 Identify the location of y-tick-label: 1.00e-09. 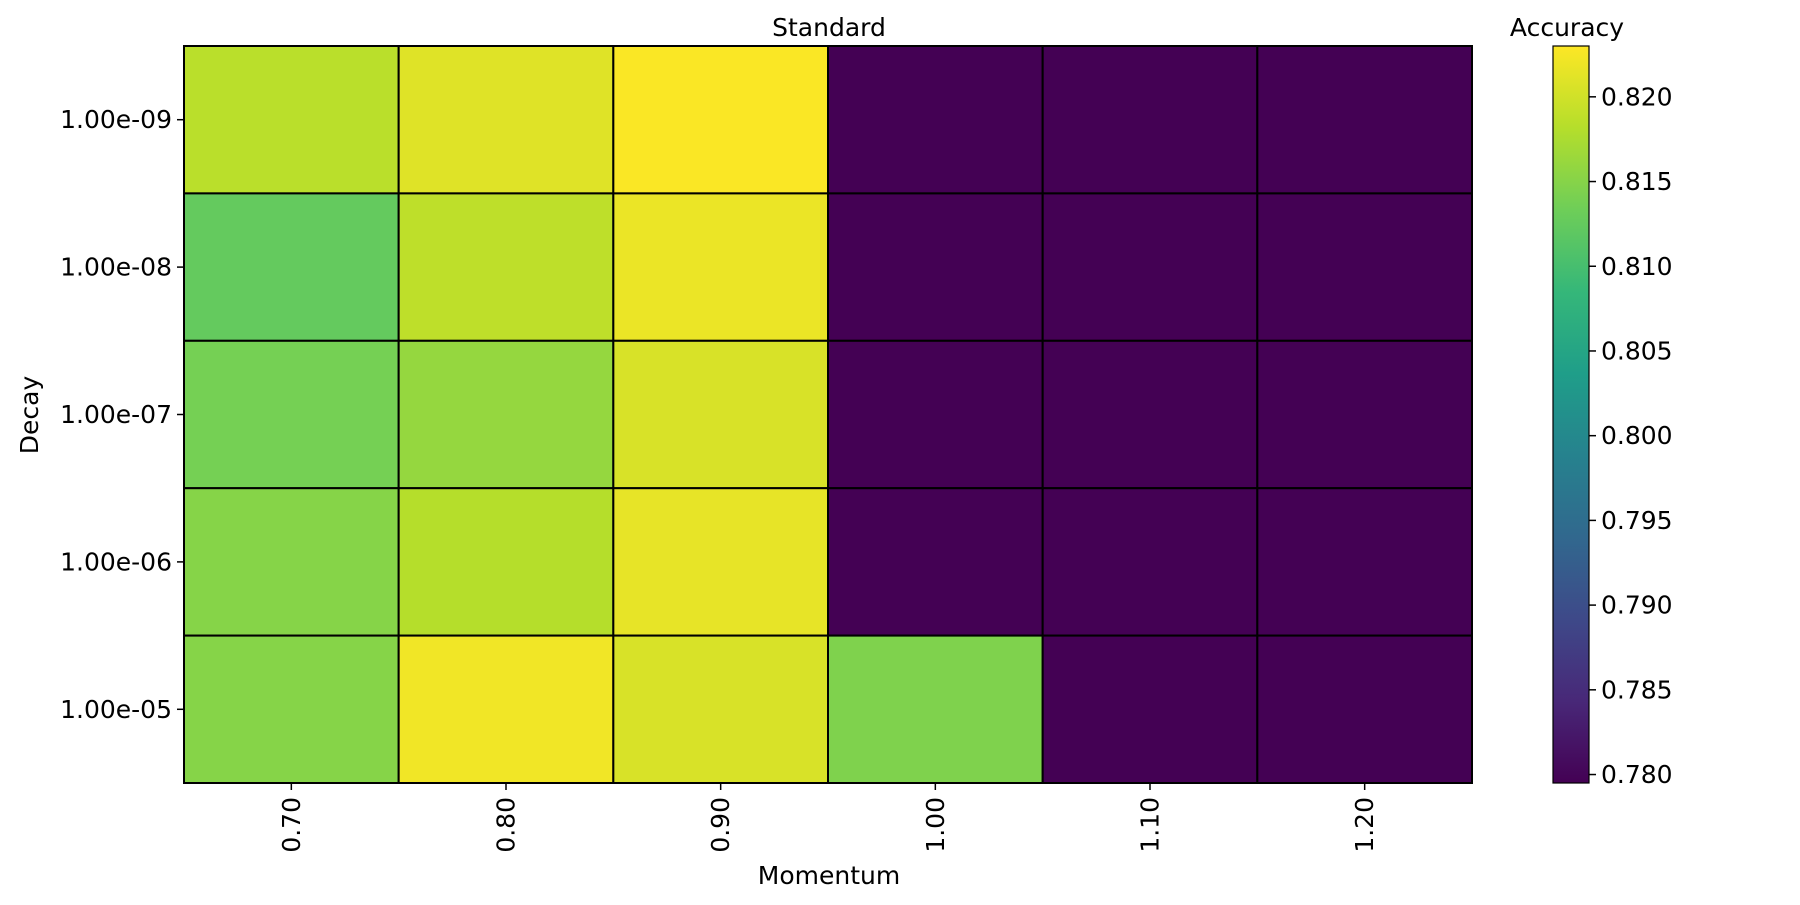
(116, 119).